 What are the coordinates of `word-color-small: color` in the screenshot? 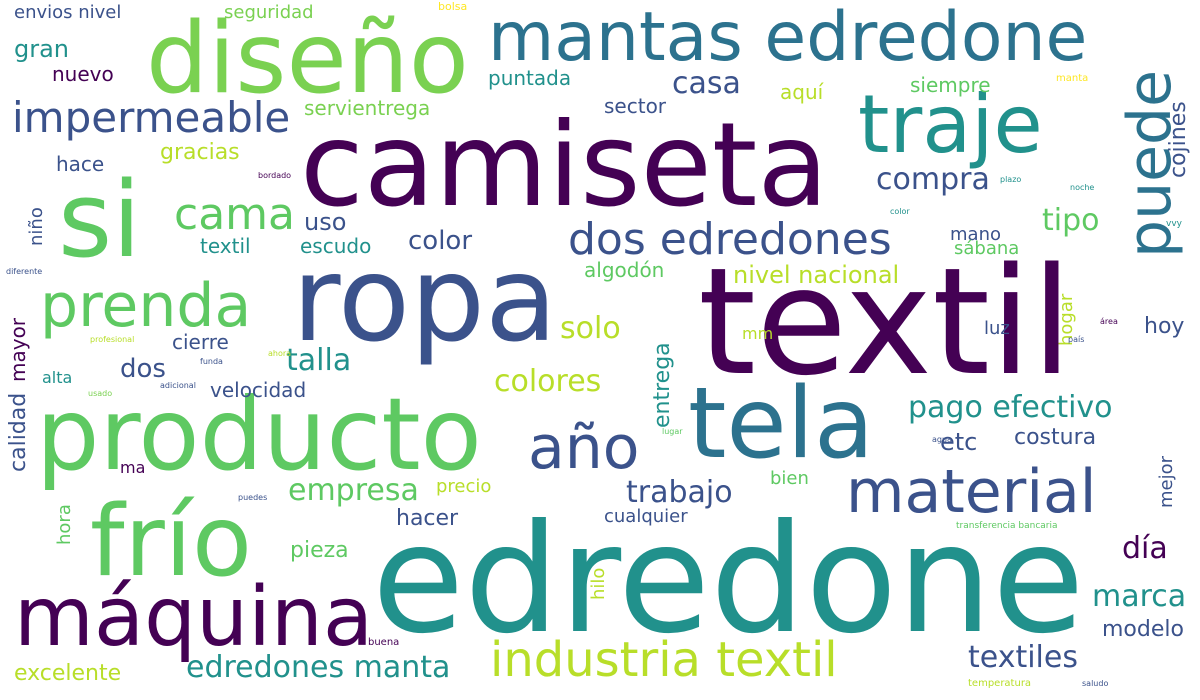 It's located at (900, 211).